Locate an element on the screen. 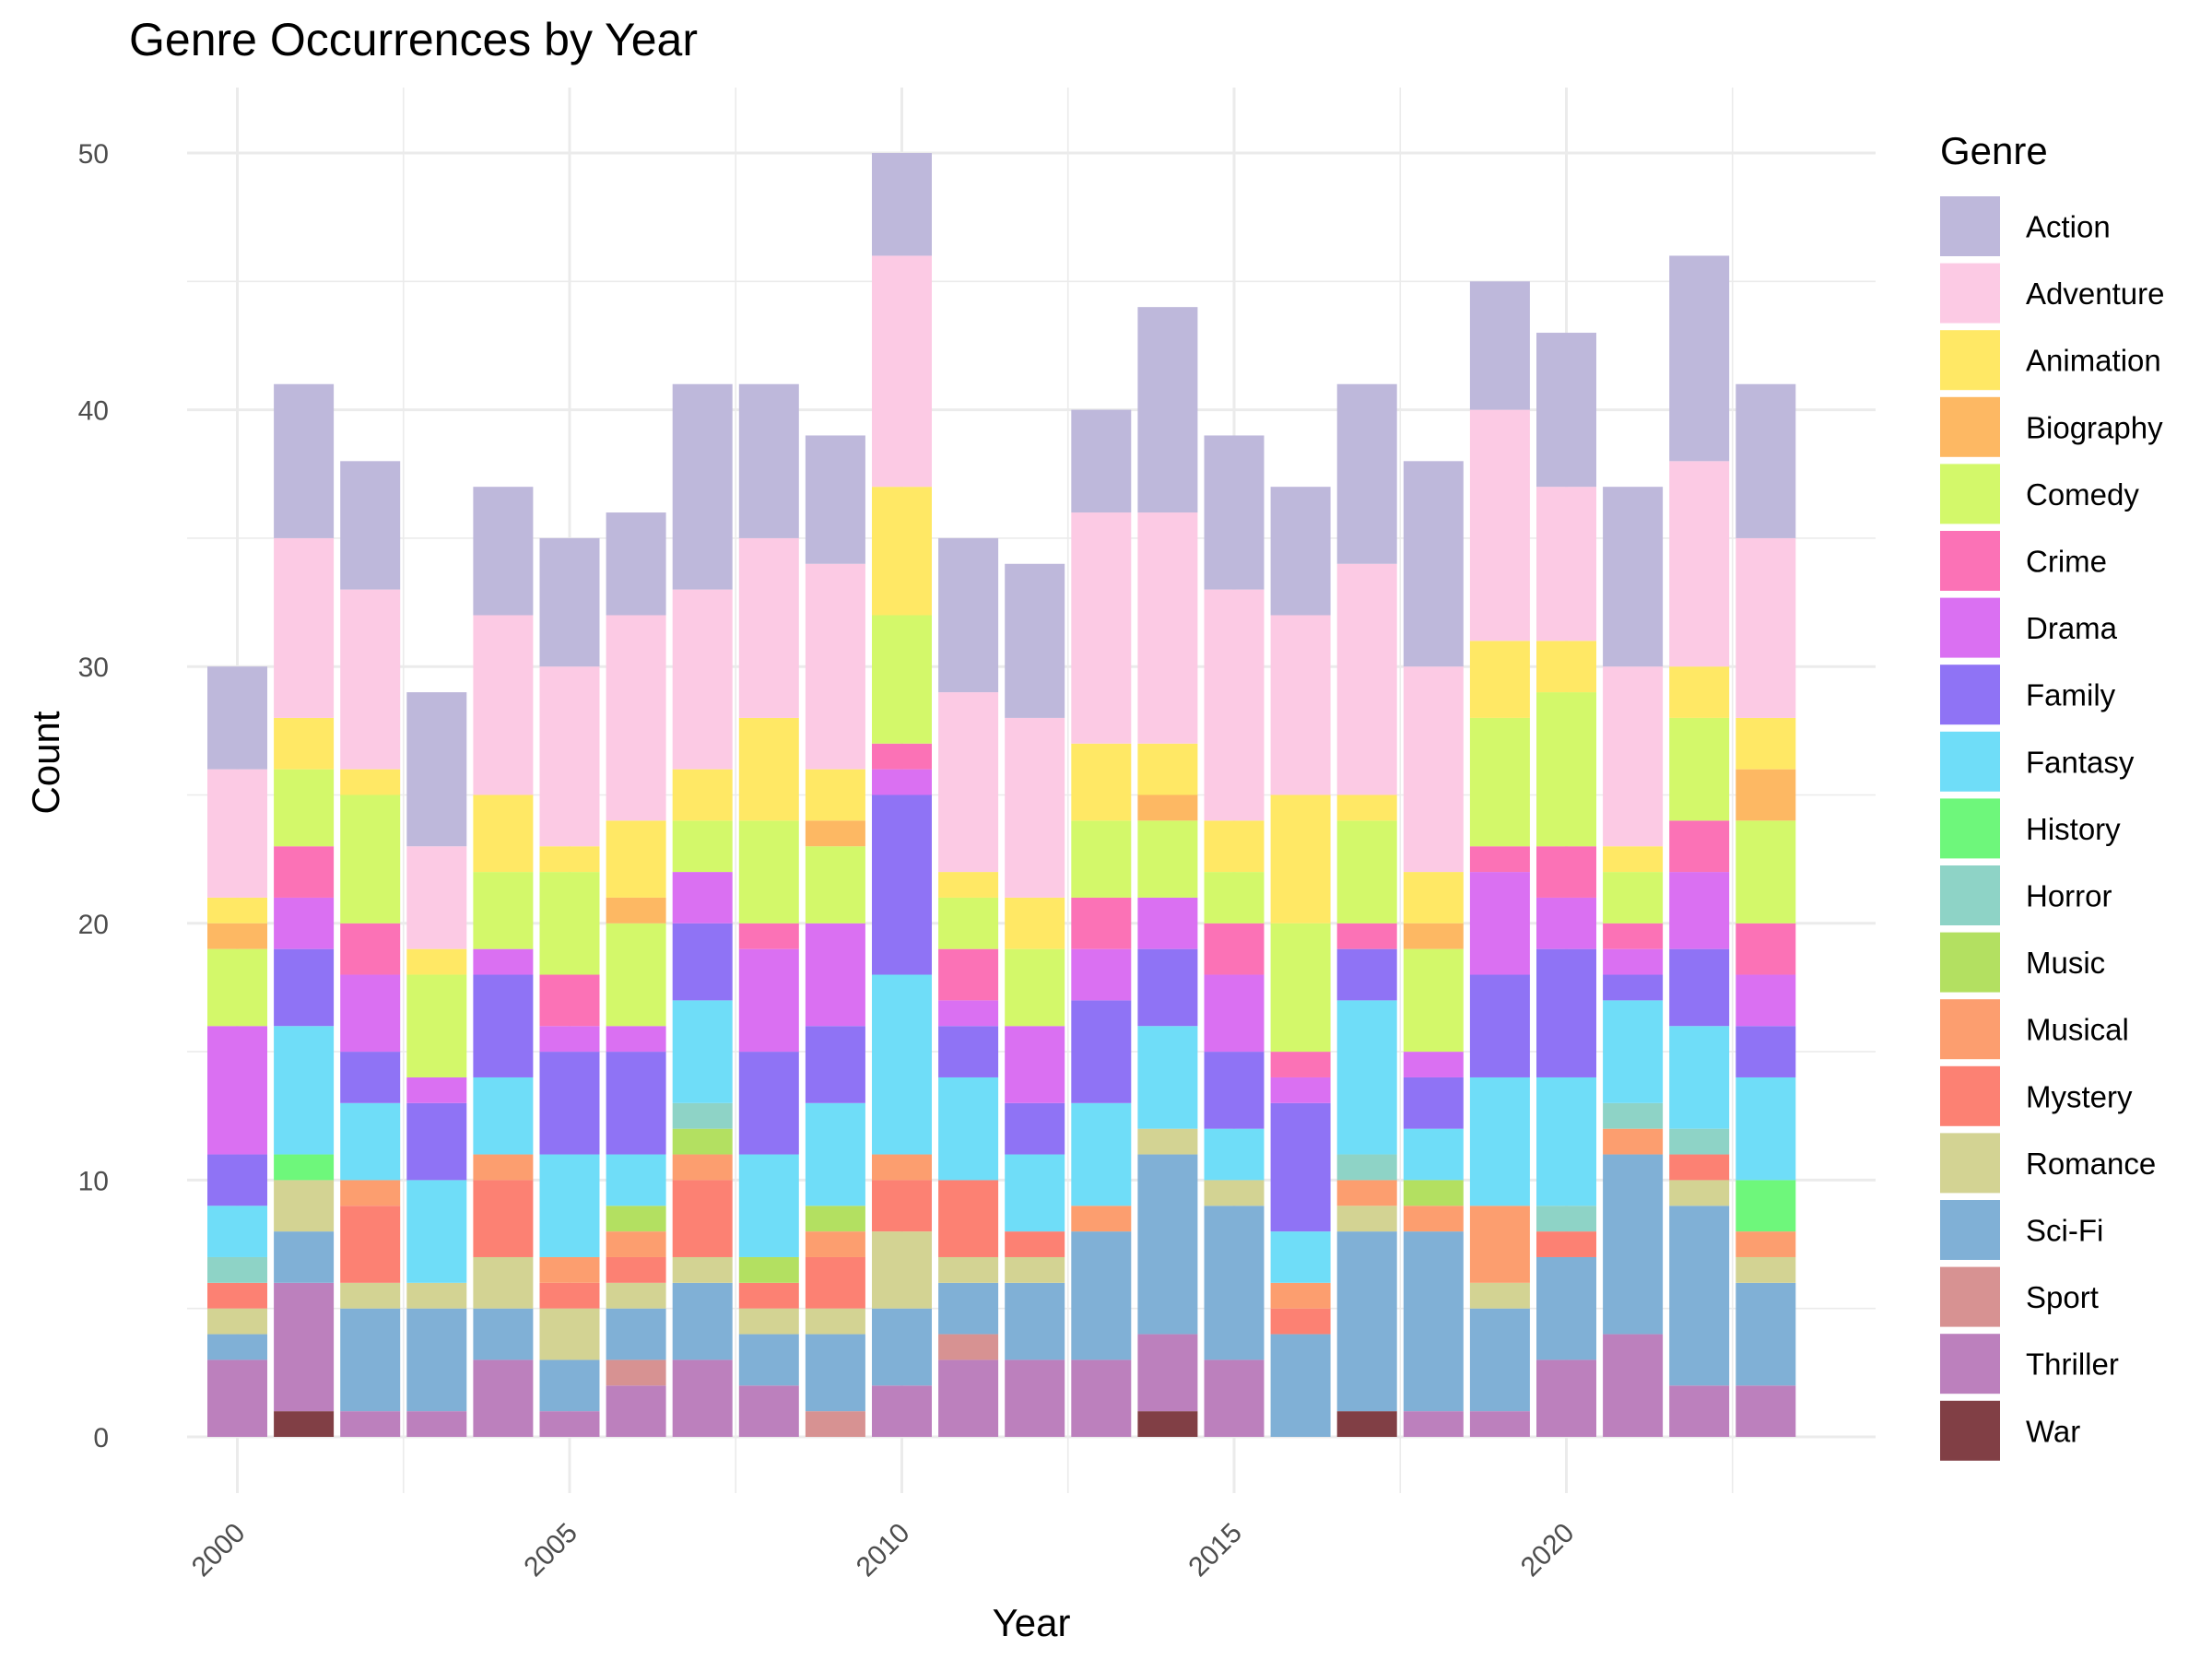  bar-segment-romance-2010 is located at coordinates (902, 1270).